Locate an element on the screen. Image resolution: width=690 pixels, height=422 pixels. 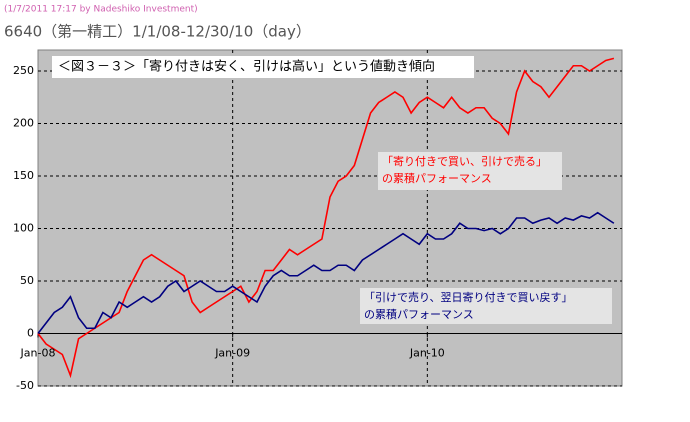
y-tick-label: 250 is located at coordinates (23, 70).